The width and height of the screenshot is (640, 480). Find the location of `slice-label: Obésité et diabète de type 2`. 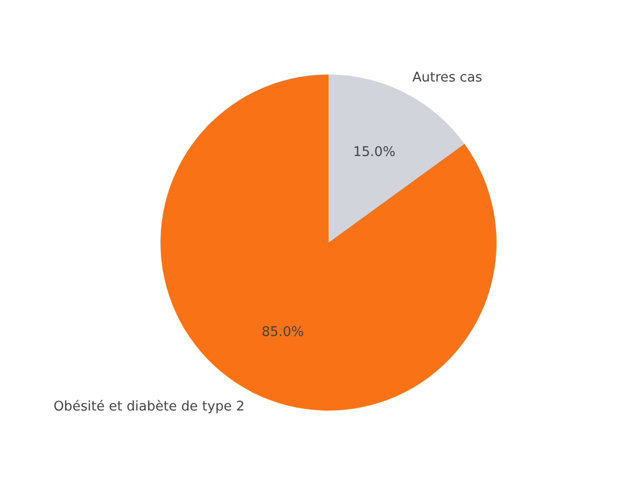

slice-label: Obésité et diabète de type 2 is located at coordinates (149, 407).